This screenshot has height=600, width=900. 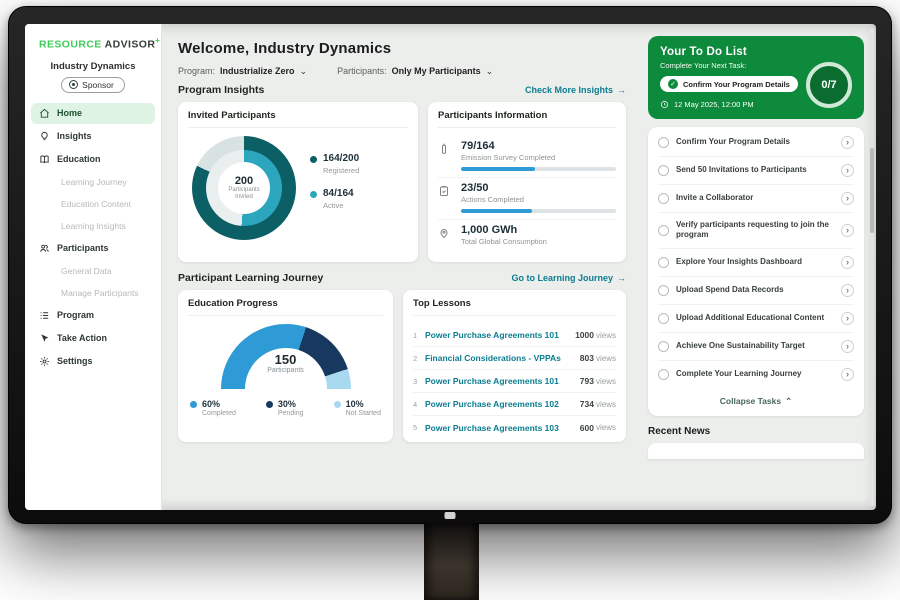 I want to click on participants-filter: Participants: Only My Participants ⌄, so click(x=415, y=71).